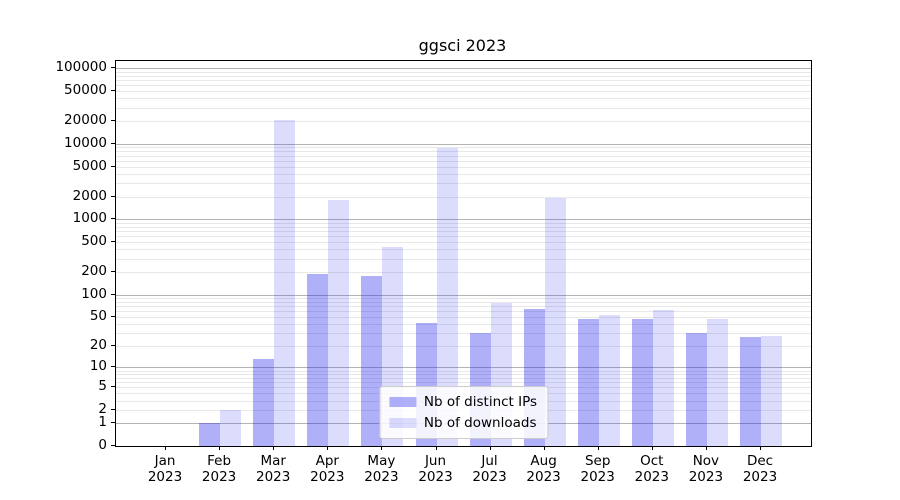 The image size is (900, 500). I want to click on legend-label-distinct-ips: Nb of distinct IPs, so click(480, 402).